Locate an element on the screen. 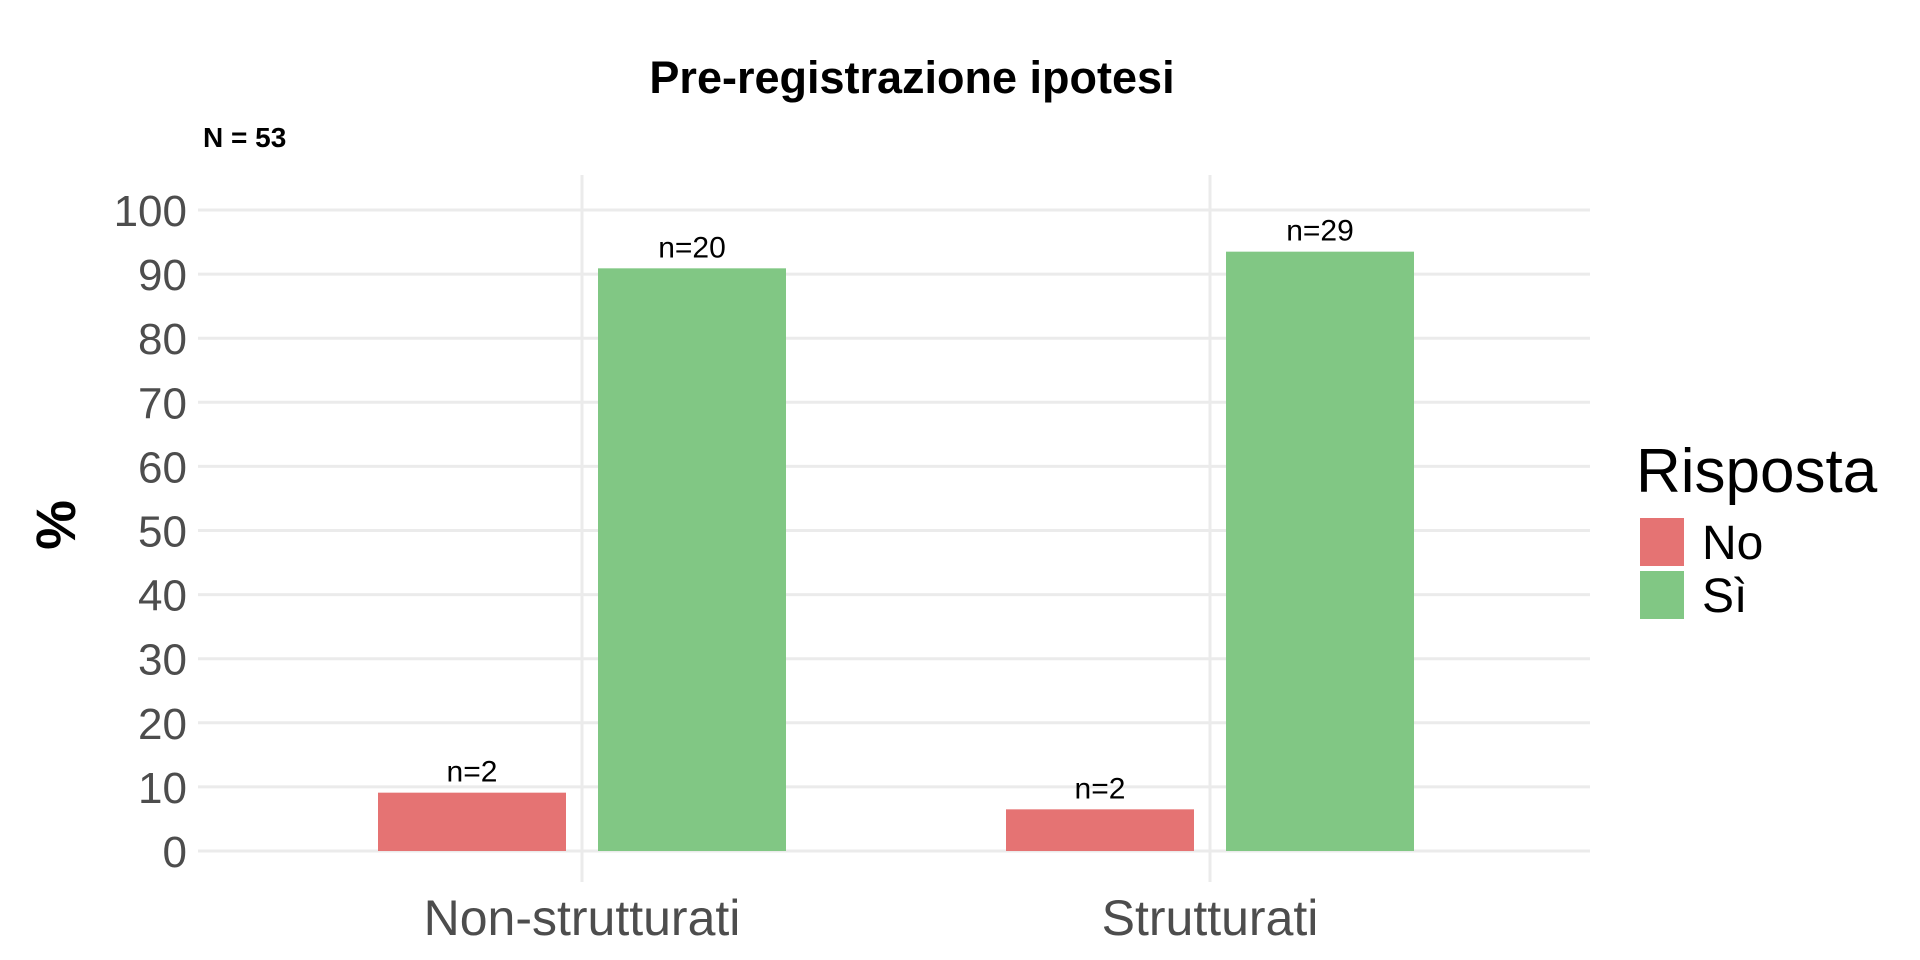  y-axis-ticks: 0 10 20 30 40 50 60 70 80 90 100 is located at coordinates (150, 532).